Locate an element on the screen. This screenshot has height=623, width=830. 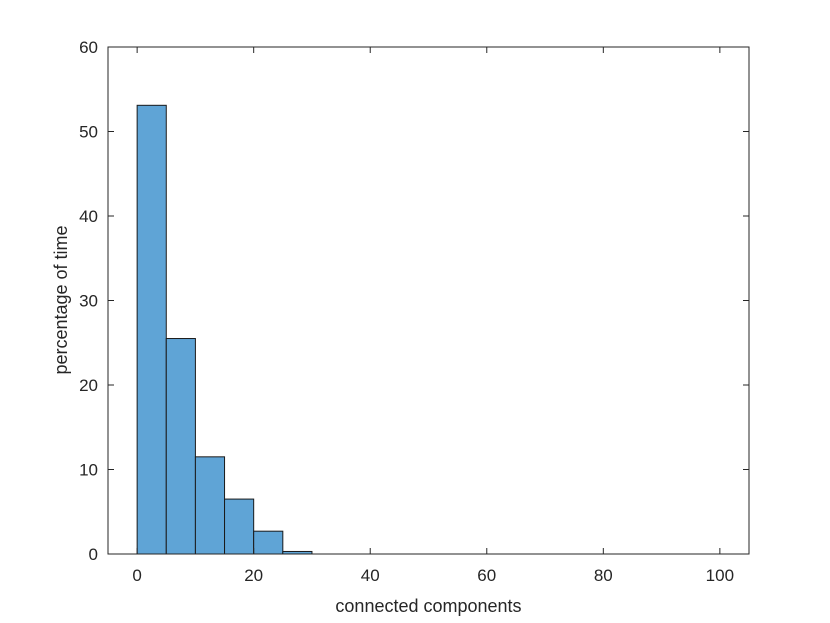
y-tick-label: 50 is located at coordinates (88, 132).